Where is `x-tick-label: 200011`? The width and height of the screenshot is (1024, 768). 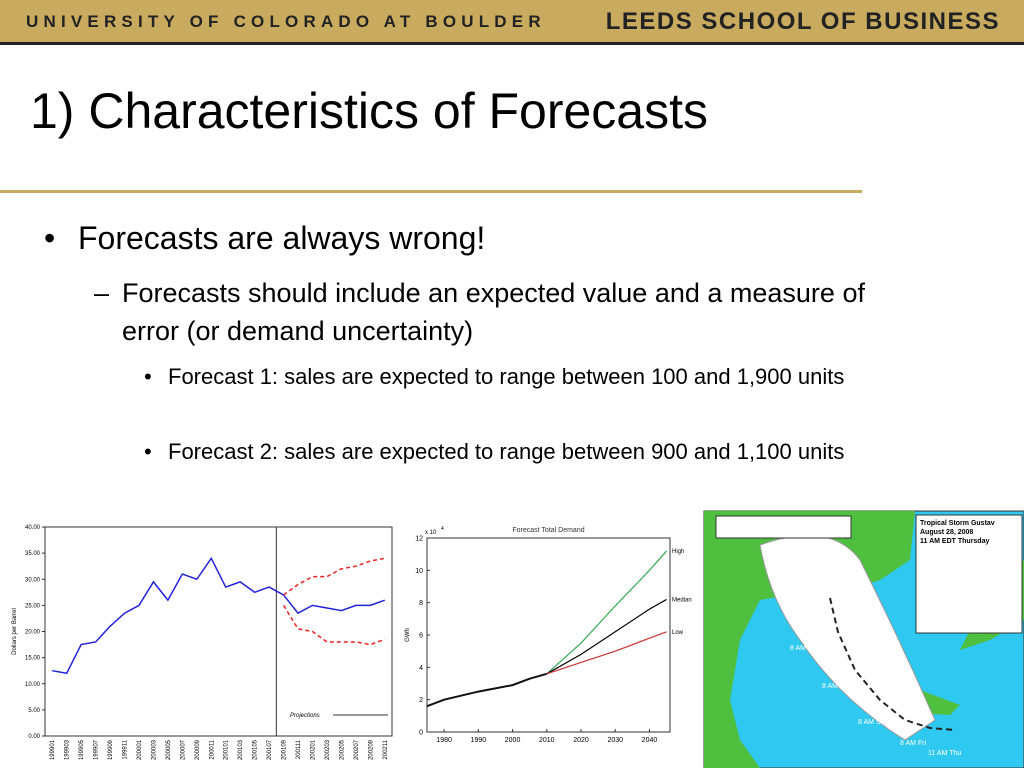 x-tick-label: 200011 is located at coordinates (212, 749).